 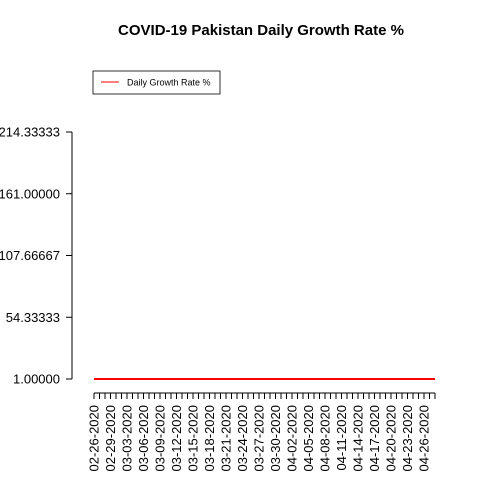 I want to click on x-tick-label: 04-08-2020, so click(x=325, y=438).